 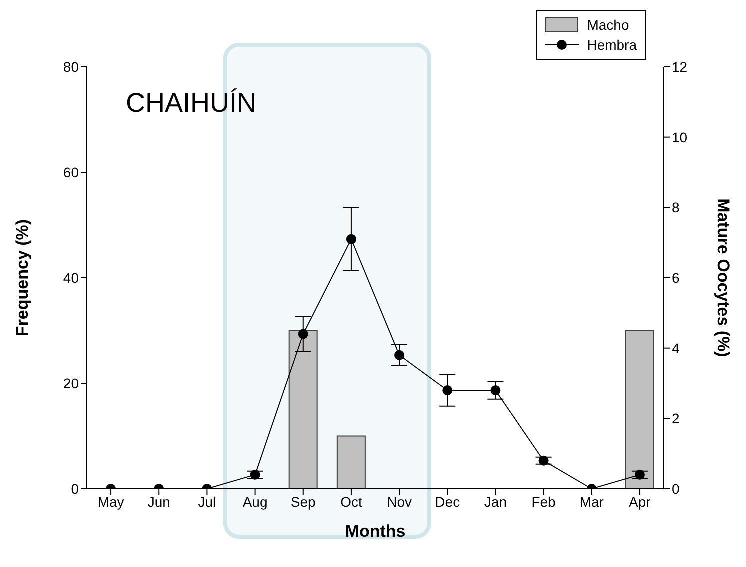 I want to click on y-tick-label: 40, so click(x=71, y=278).